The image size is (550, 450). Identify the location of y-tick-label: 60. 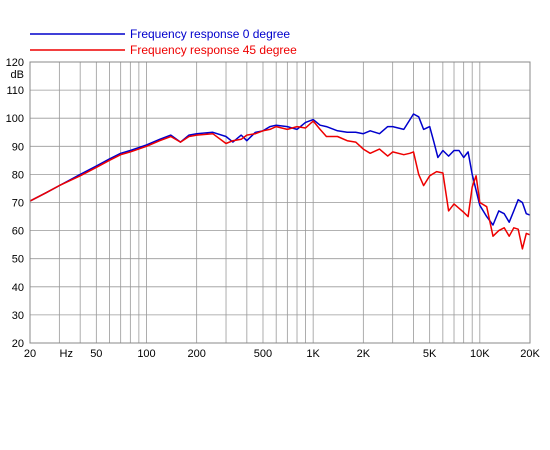
(18, 232).